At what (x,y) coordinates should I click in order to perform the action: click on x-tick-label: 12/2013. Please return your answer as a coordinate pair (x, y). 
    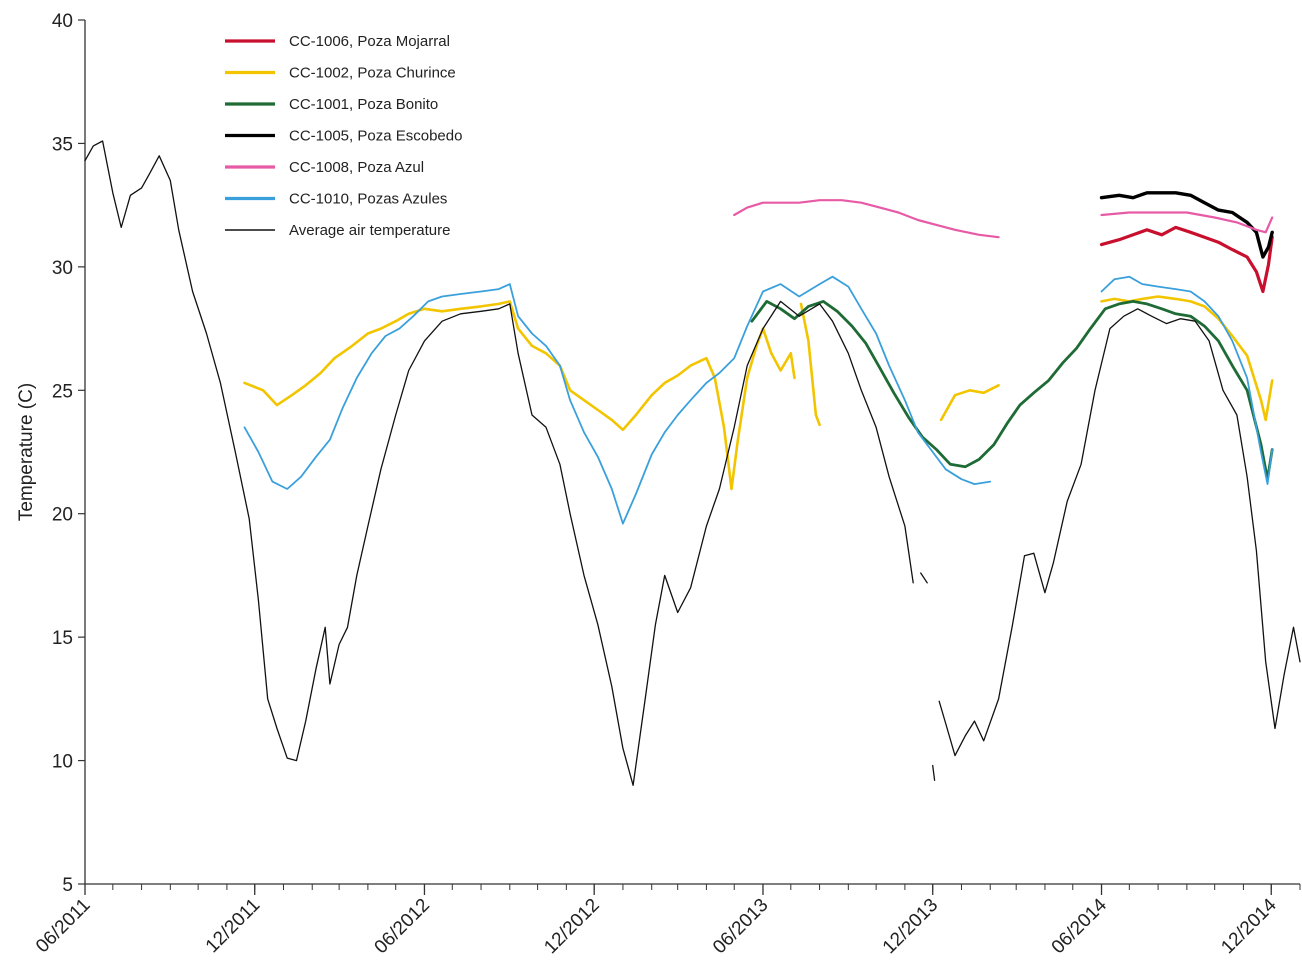
    Looking at the image, I should click on (910, 926).